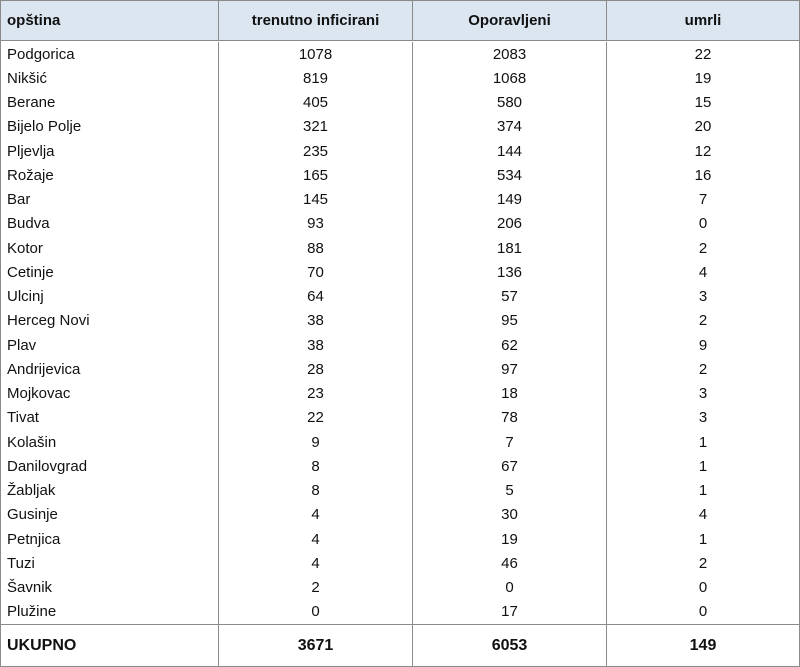  What do you see at coordinates (510, 78) in the screenshot?
I see `number-cell: 1068` at bounding box center [510, 78].